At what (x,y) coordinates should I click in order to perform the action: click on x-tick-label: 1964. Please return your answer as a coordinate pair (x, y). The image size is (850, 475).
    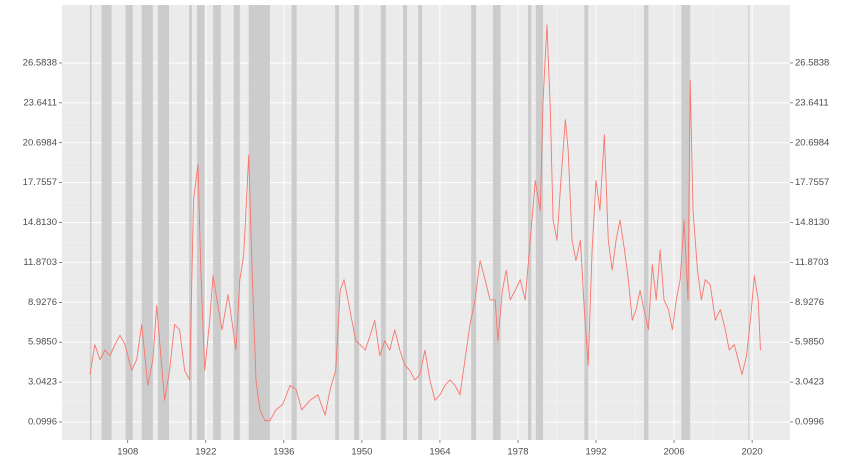
    Looking at the image, I should click on (439, 452).